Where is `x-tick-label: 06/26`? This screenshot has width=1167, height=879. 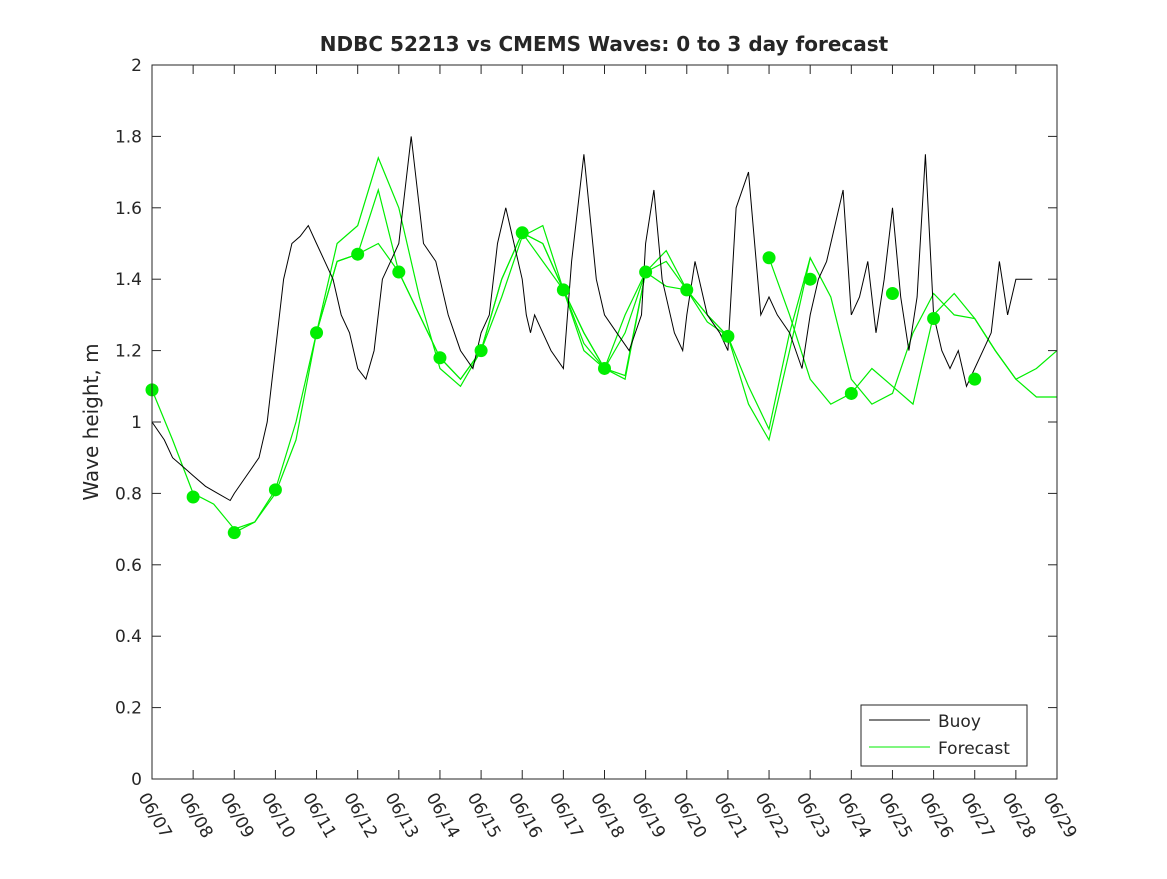
x-tick-label: 06/26 is located at coordinates (936, 816).